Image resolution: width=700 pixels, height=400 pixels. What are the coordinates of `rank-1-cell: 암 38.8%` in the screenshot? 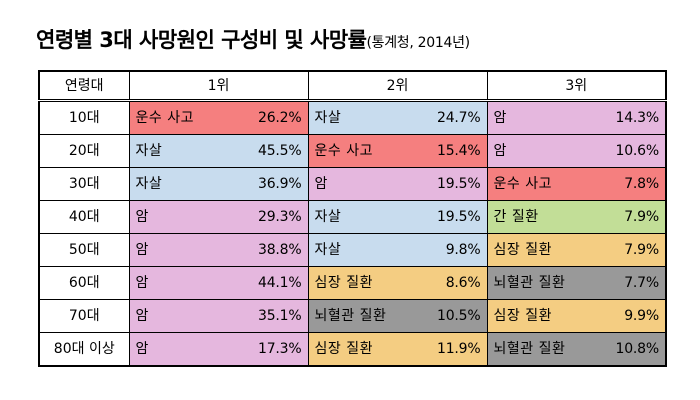 It's located at (218, 250).